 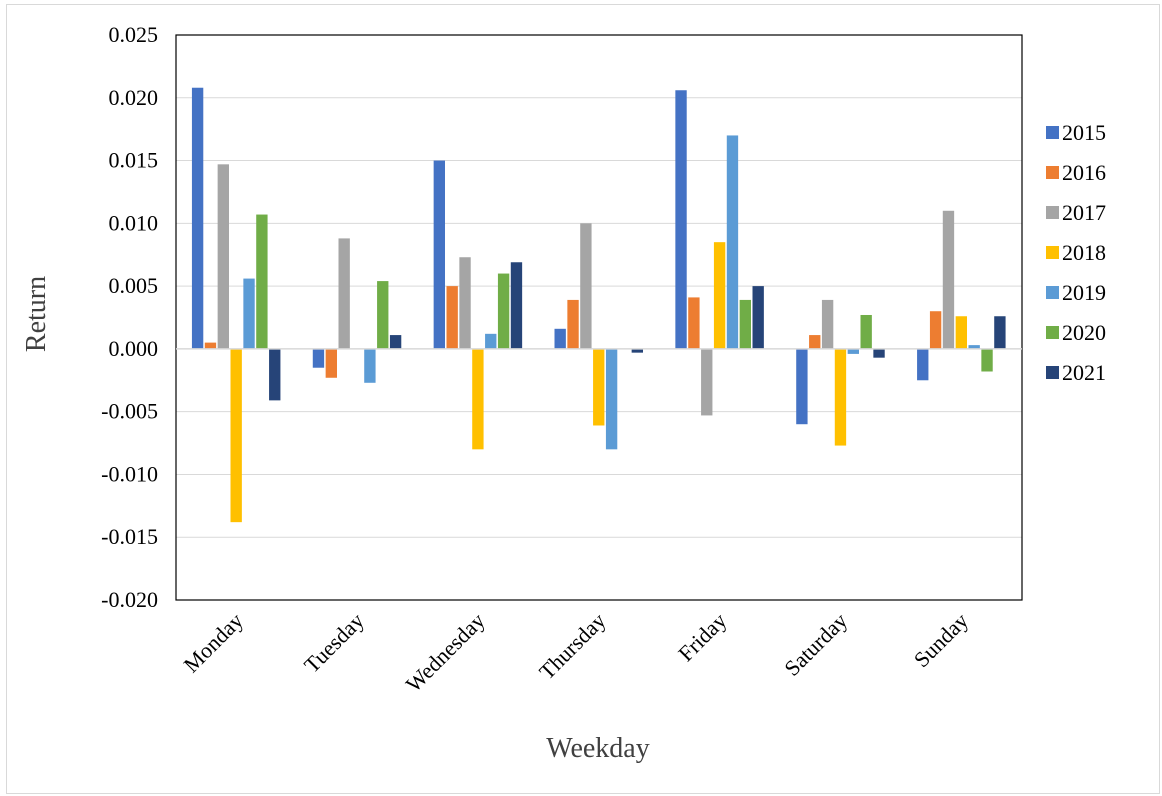 What do you see at coordinates (1052, 212) in the screenshot?
I see `legend-swatch-2017` at bounding box center [1052, 212].